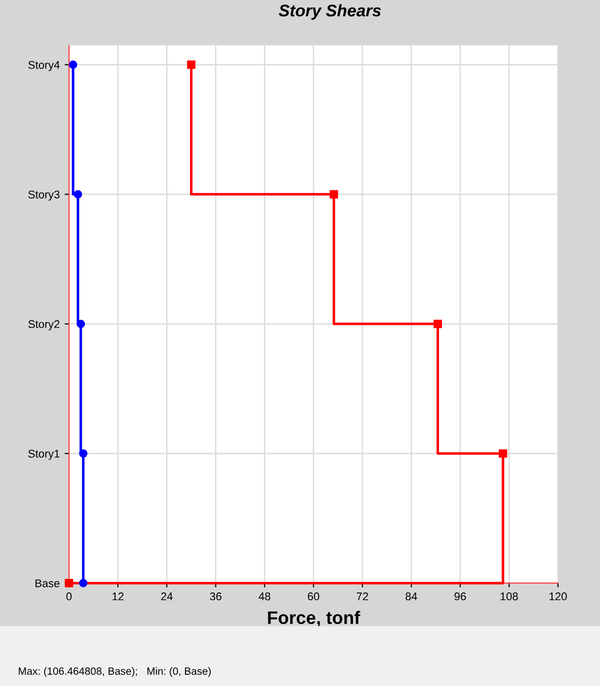 This screenshot has height=686, width=600. I want to click on x-tick-label: 0, so click(69, 596).